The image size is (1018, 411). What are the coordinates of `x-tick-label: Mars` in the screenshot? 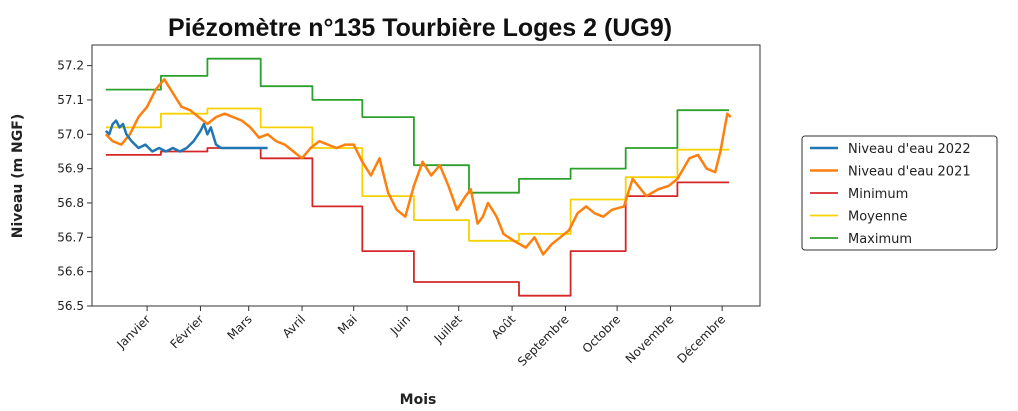 It's located at (239, 327).